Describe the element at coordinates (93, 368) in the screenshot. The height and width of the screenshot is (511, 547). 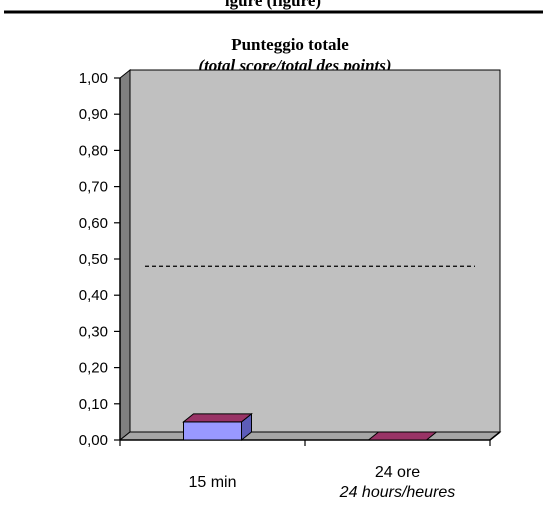
I see `y-tick-label: 0,20` at that location.